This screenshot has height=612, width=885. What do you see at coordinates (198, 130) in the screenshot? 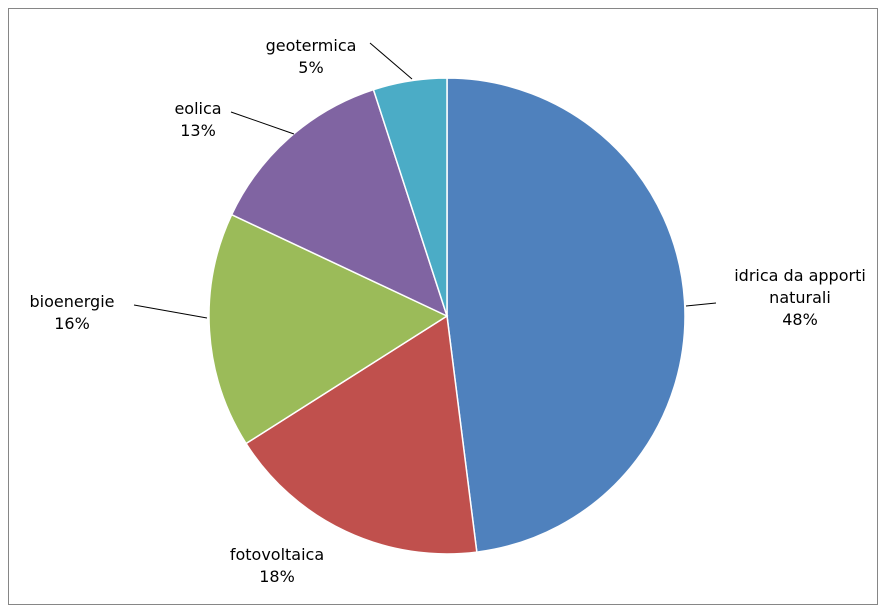
I see `value-label: 13%` at bounding box center [198, 130].